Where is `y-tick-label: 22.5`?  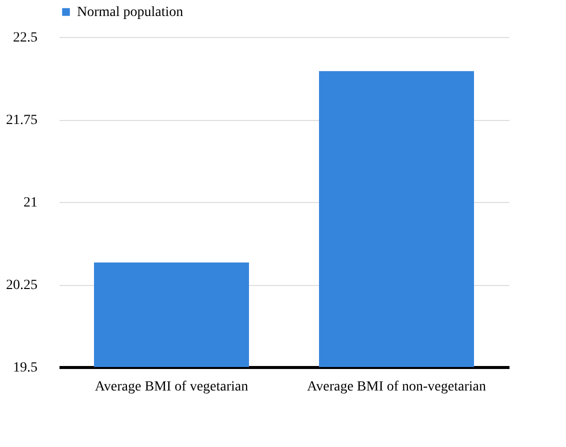
y-tick-label: 22.5 is located at coordinates (25, 38).